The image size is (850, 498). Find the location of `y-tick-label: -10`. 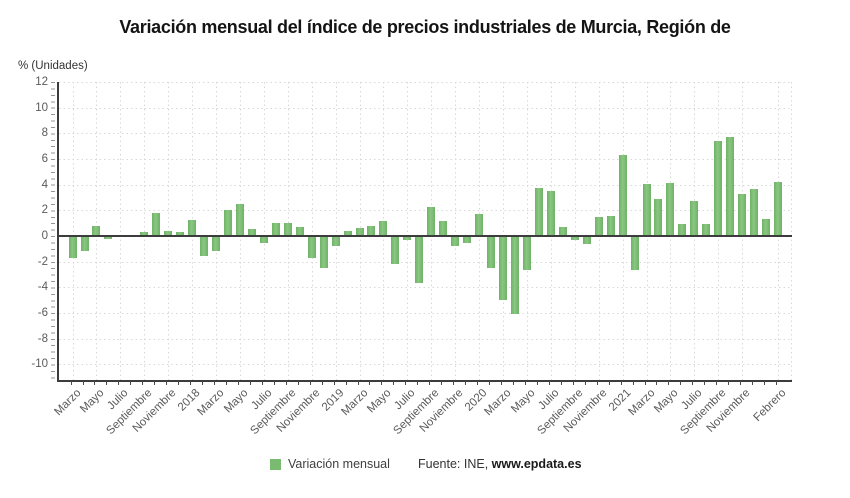

y-tick-label: -10 is located at coordinates (39, 364).